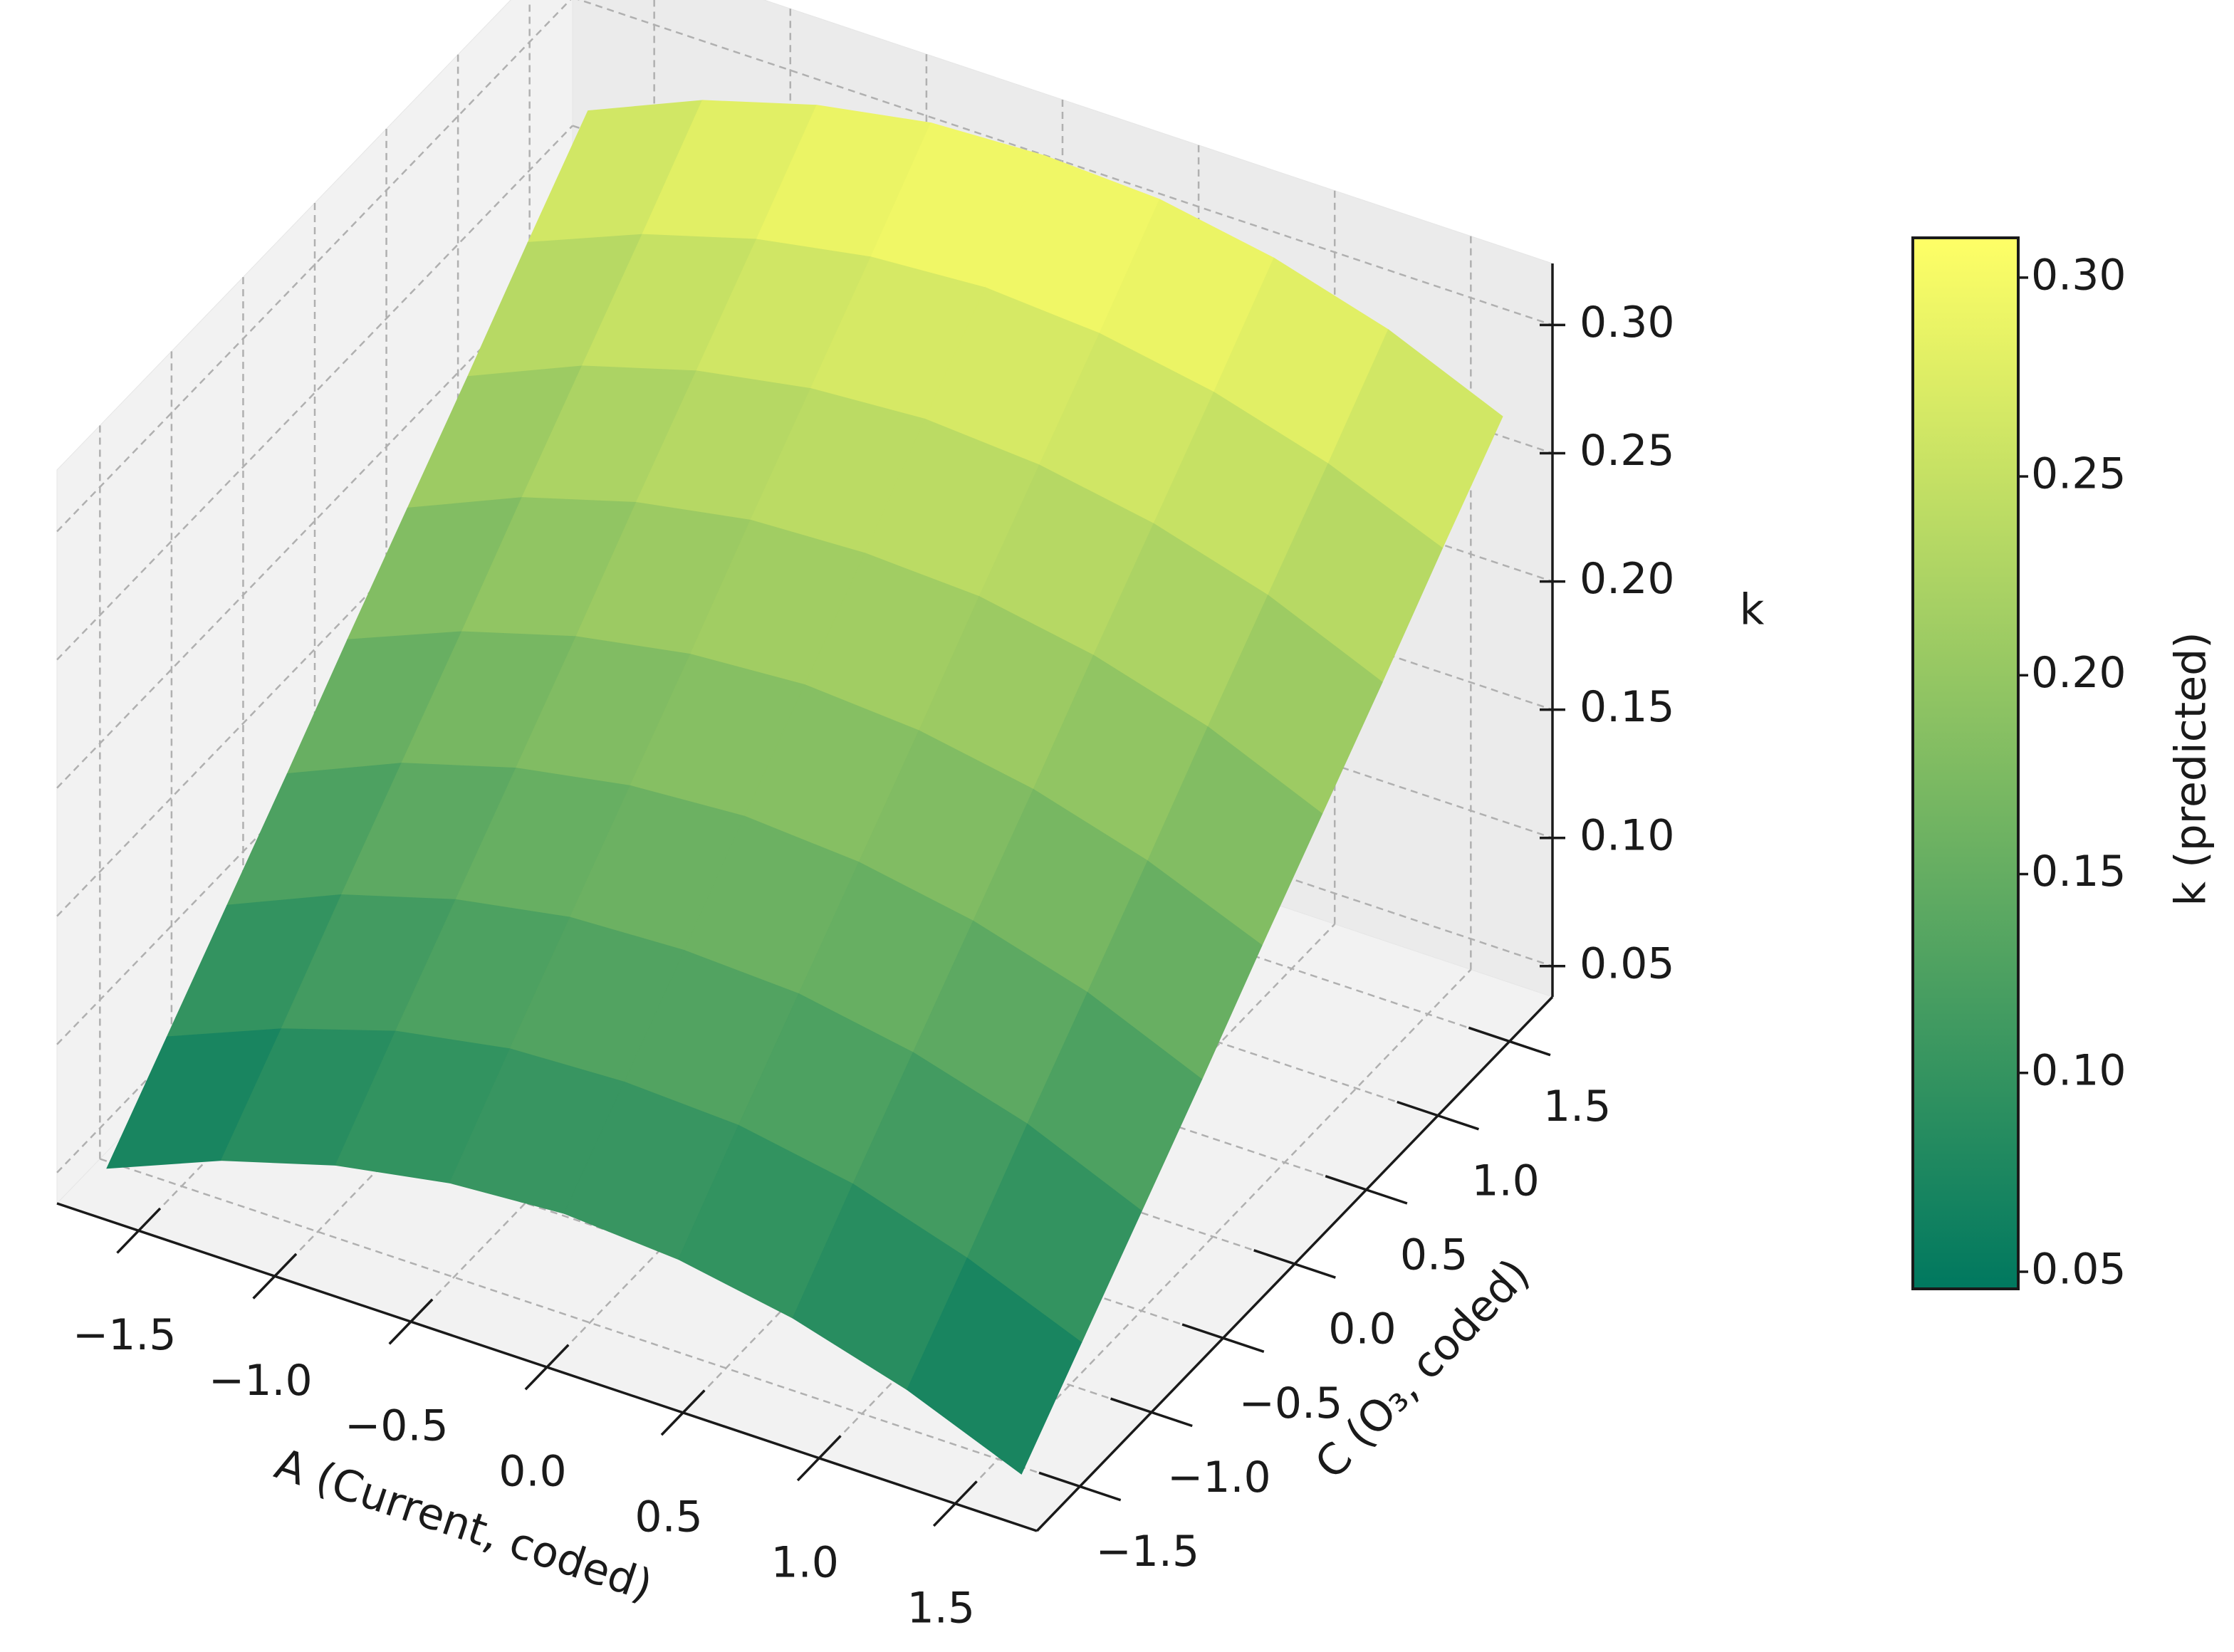 The height and width of the screenshot is (1652, 2234). What do you see at coordinates (1434, 1255) in the screenshot?
I see `y-tick-label: 0.5` at bounding box center [1434, 1255].